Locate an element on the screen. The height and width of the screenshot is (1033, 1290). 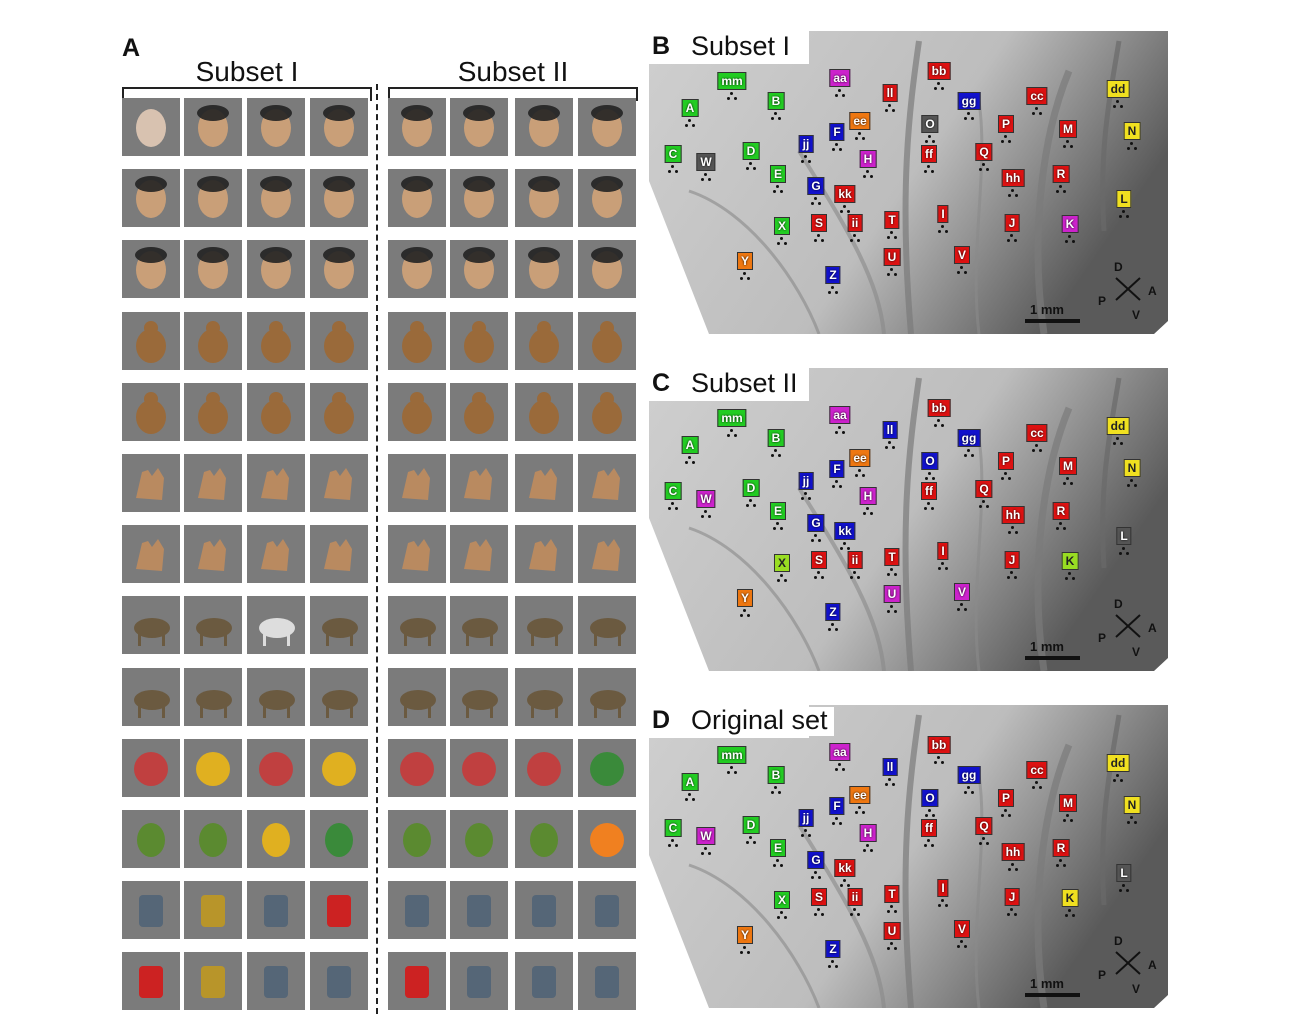
subset2-bracket is located at coordinates (513, 94).